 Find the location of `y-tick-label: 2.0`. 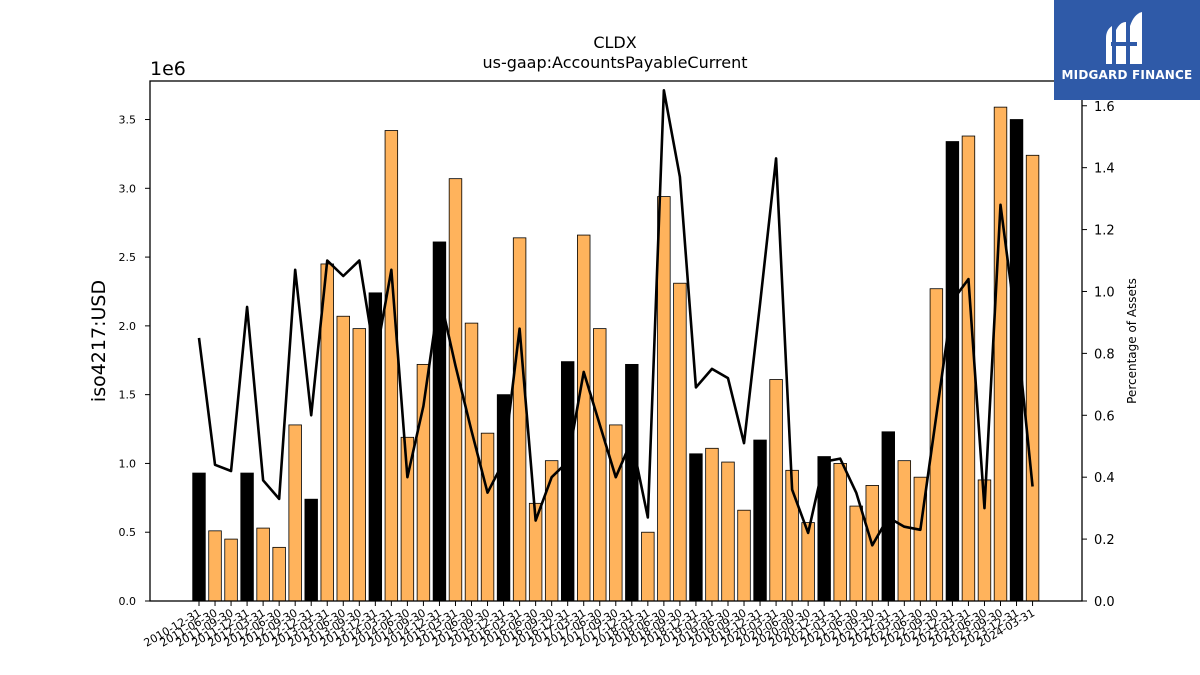

y-tick-label: 2.0 is located at coordinates (128, 326).